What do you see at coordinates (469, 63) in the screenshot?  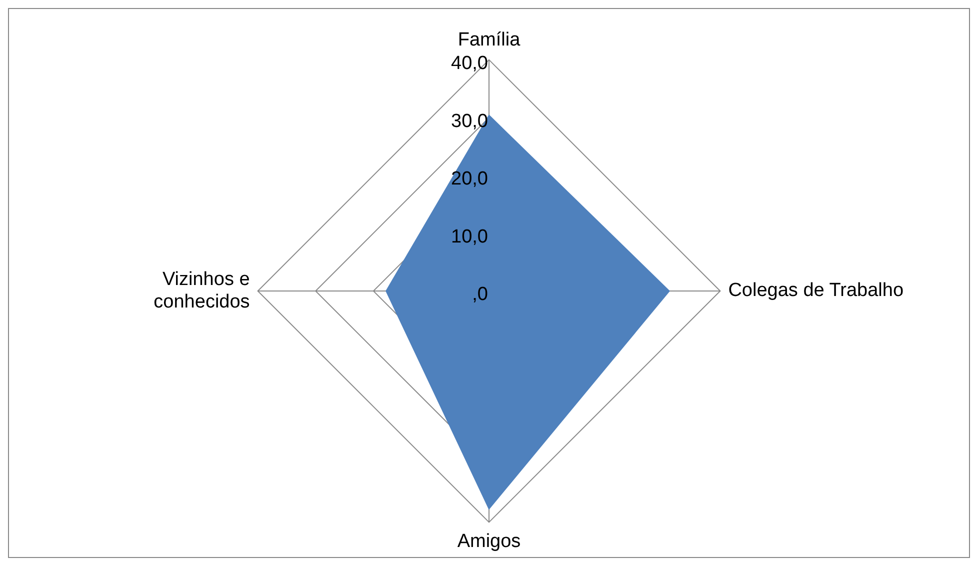 I see `y-tick-label: 40,0` at bounding box center [469, 63].